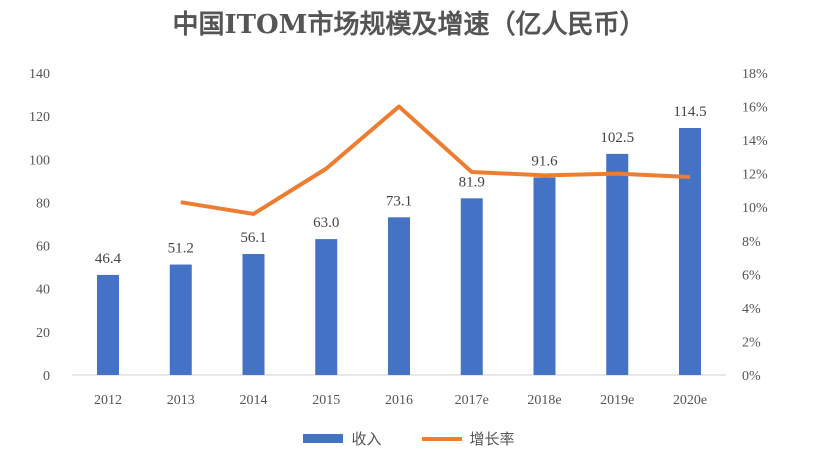  I want to click on bar-2012, so click(108, 324).